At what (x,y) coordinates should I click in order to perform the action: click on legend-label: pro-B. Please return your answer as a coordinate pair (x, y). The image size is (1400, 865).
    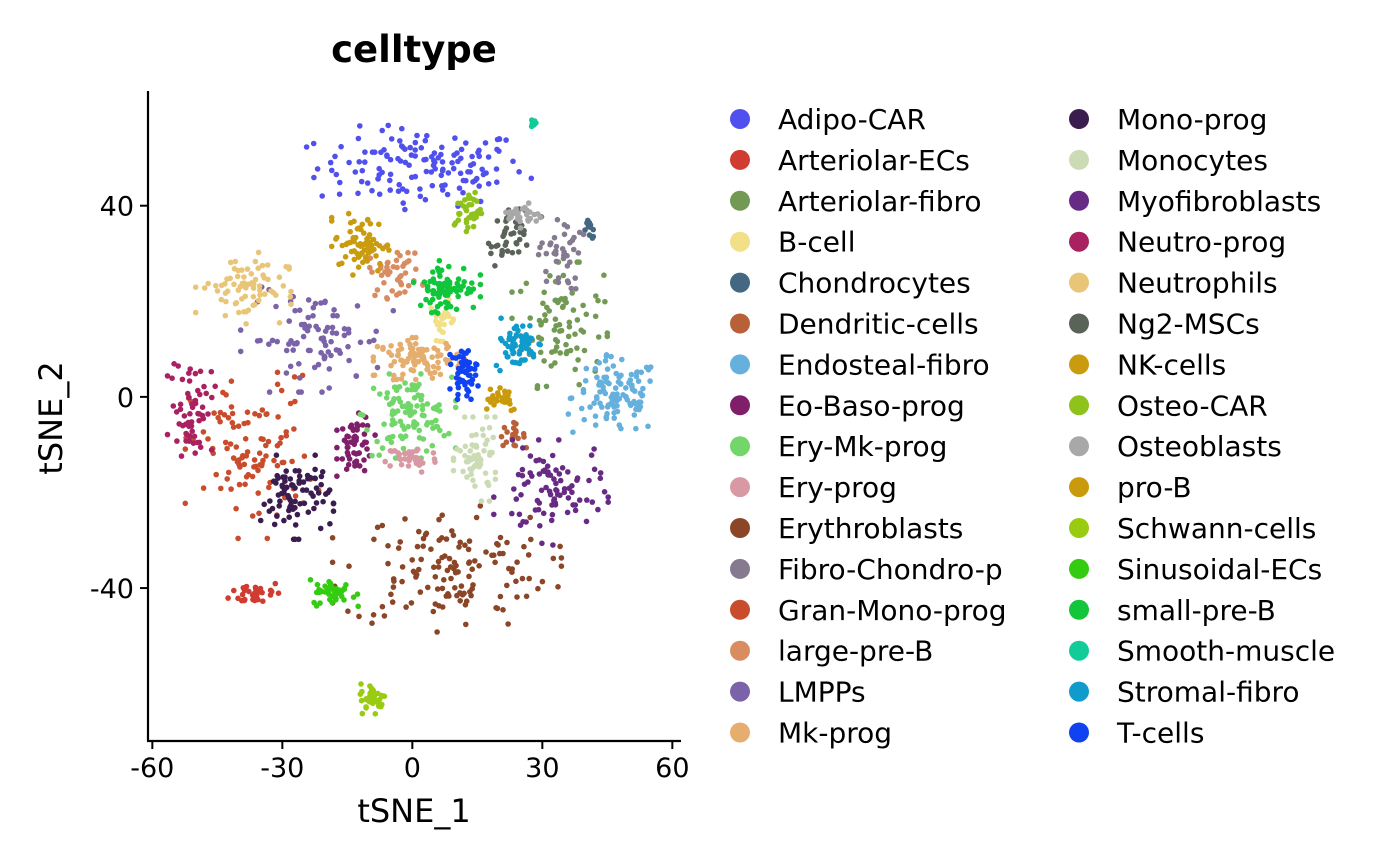
    Looking at the image, I should click on (1154, 487).